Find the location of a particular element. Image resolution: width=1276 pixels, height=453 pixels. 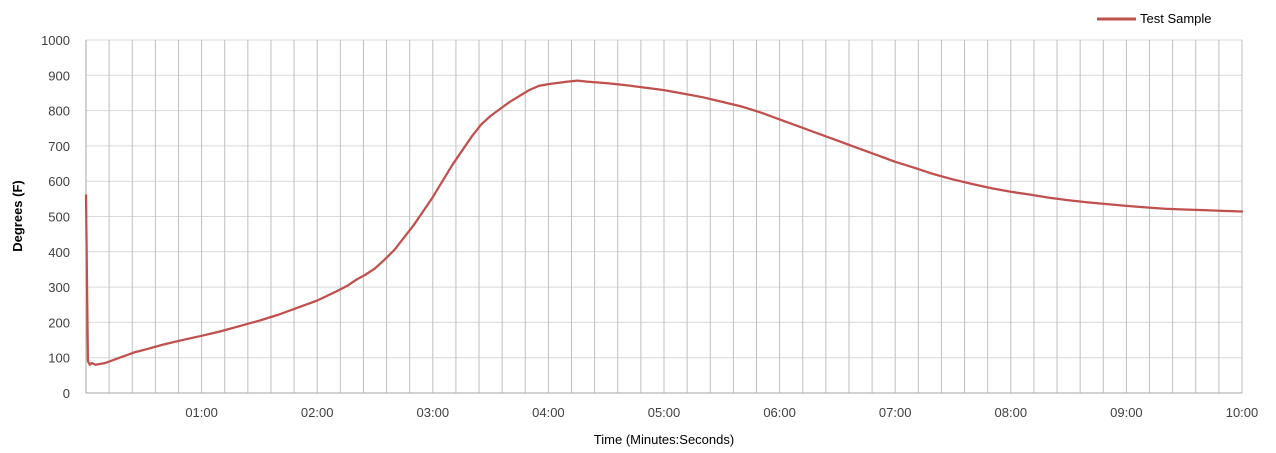

legend-label-test-sample: Test Sample is located at coordinates (1176, 18).